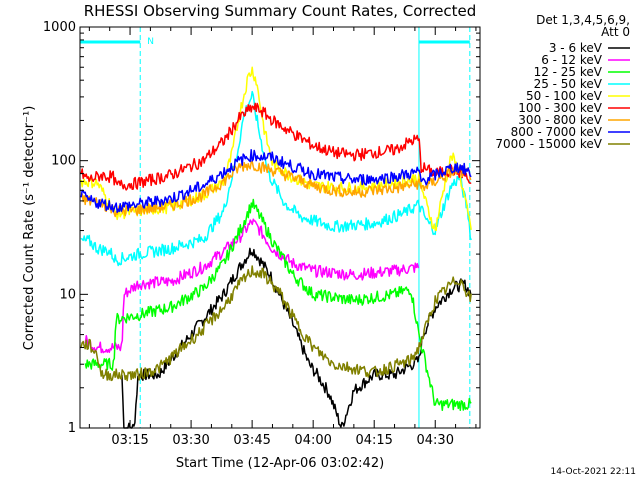 Image resolution: width=640 pixels, height=480 pixels. Describe the element at coordinates (63, 161) in the screenshot. I see `y-tick-label-2: 100` at that location.